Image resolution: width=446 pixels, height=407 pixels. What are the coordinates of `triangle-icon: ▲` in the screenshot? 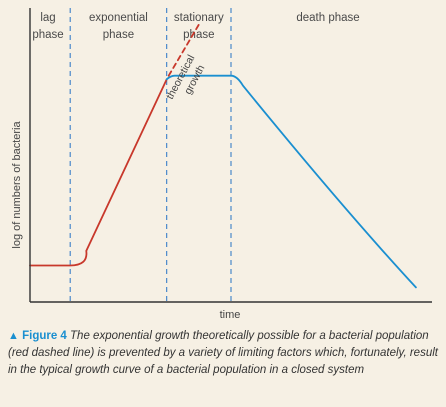 It's located at (13, 336).